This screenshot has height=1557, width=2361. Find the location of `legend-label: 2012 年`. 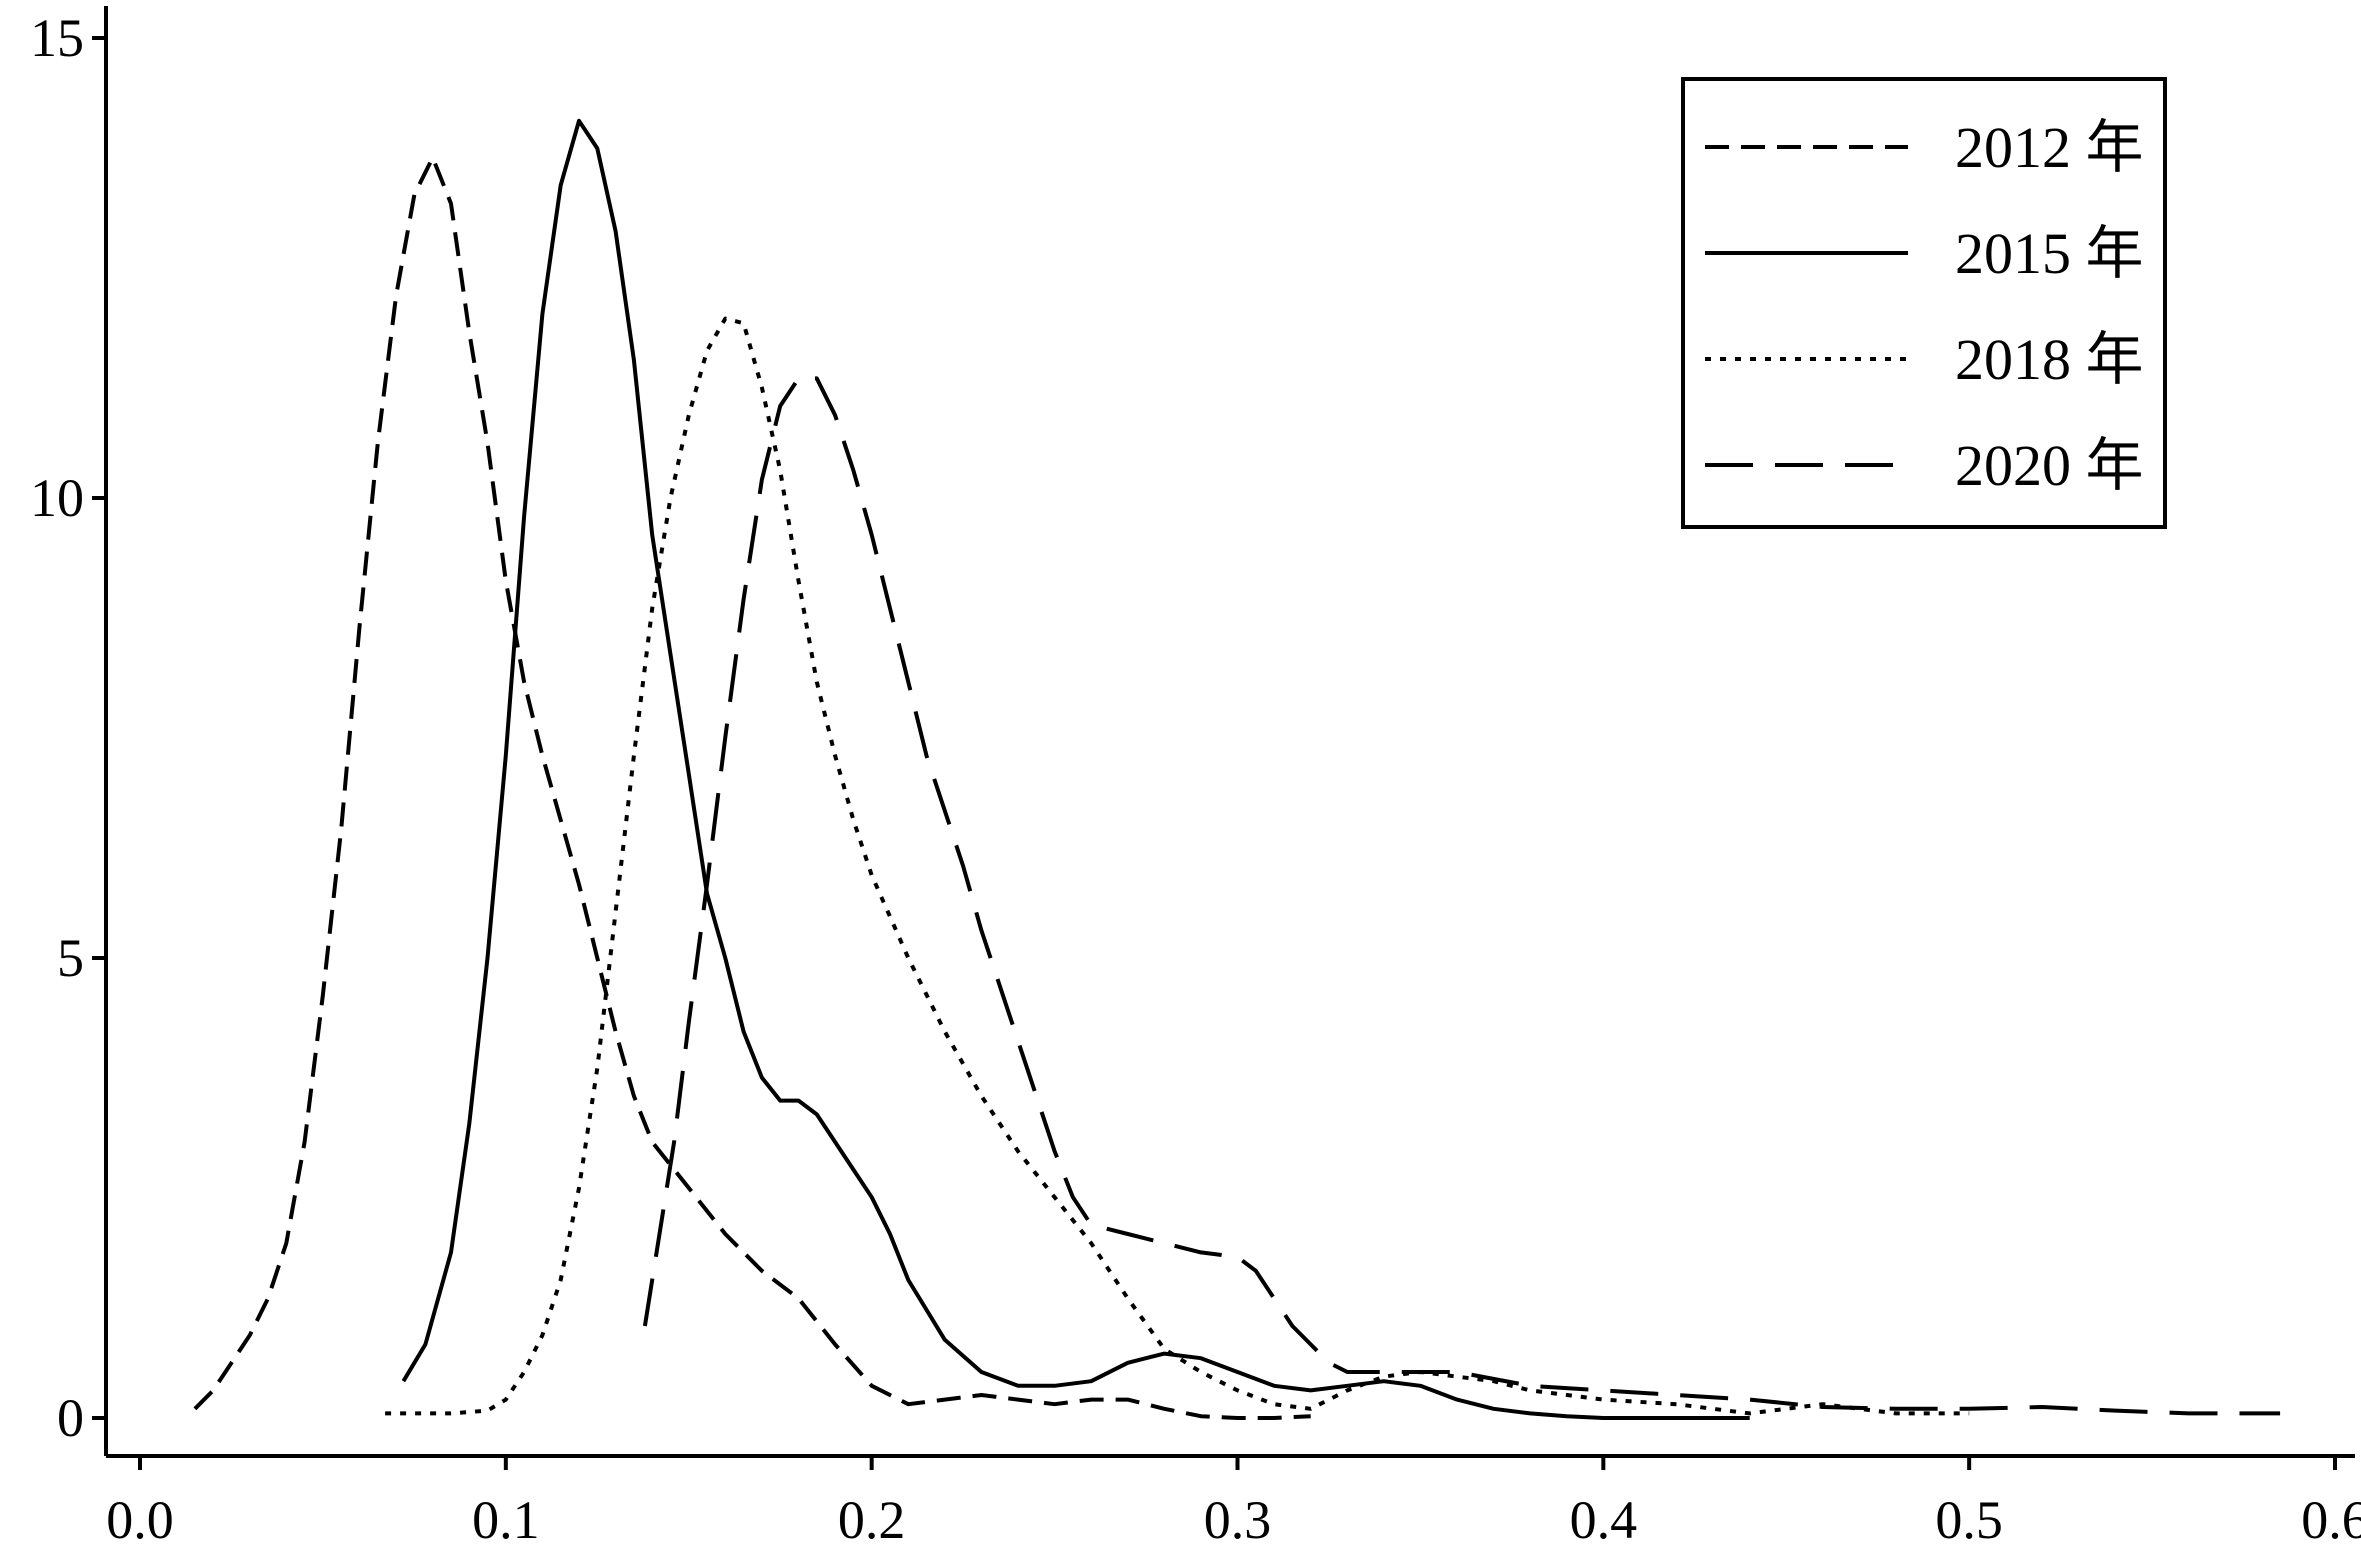

legend-label: 2012 年 is located at coordinates (2049, 147).